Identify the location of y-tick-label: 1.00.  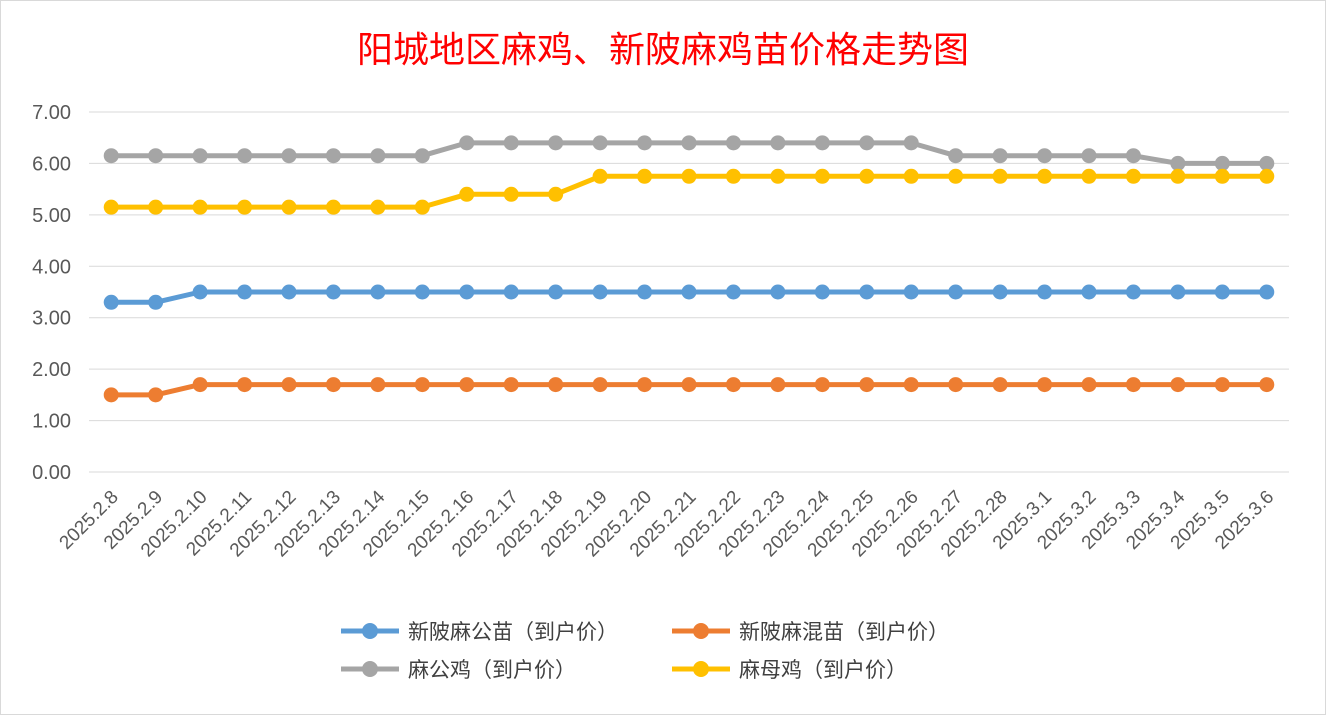
(51, 422).